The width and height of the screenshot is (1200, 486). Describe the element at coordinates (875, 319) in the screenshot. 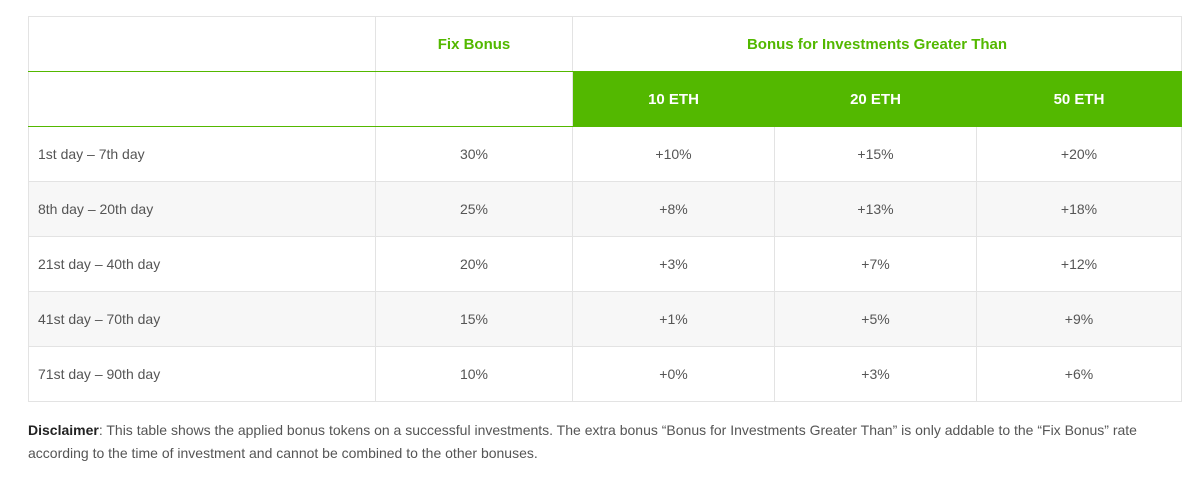

I see `tier-20-cell: +5%` at that location.